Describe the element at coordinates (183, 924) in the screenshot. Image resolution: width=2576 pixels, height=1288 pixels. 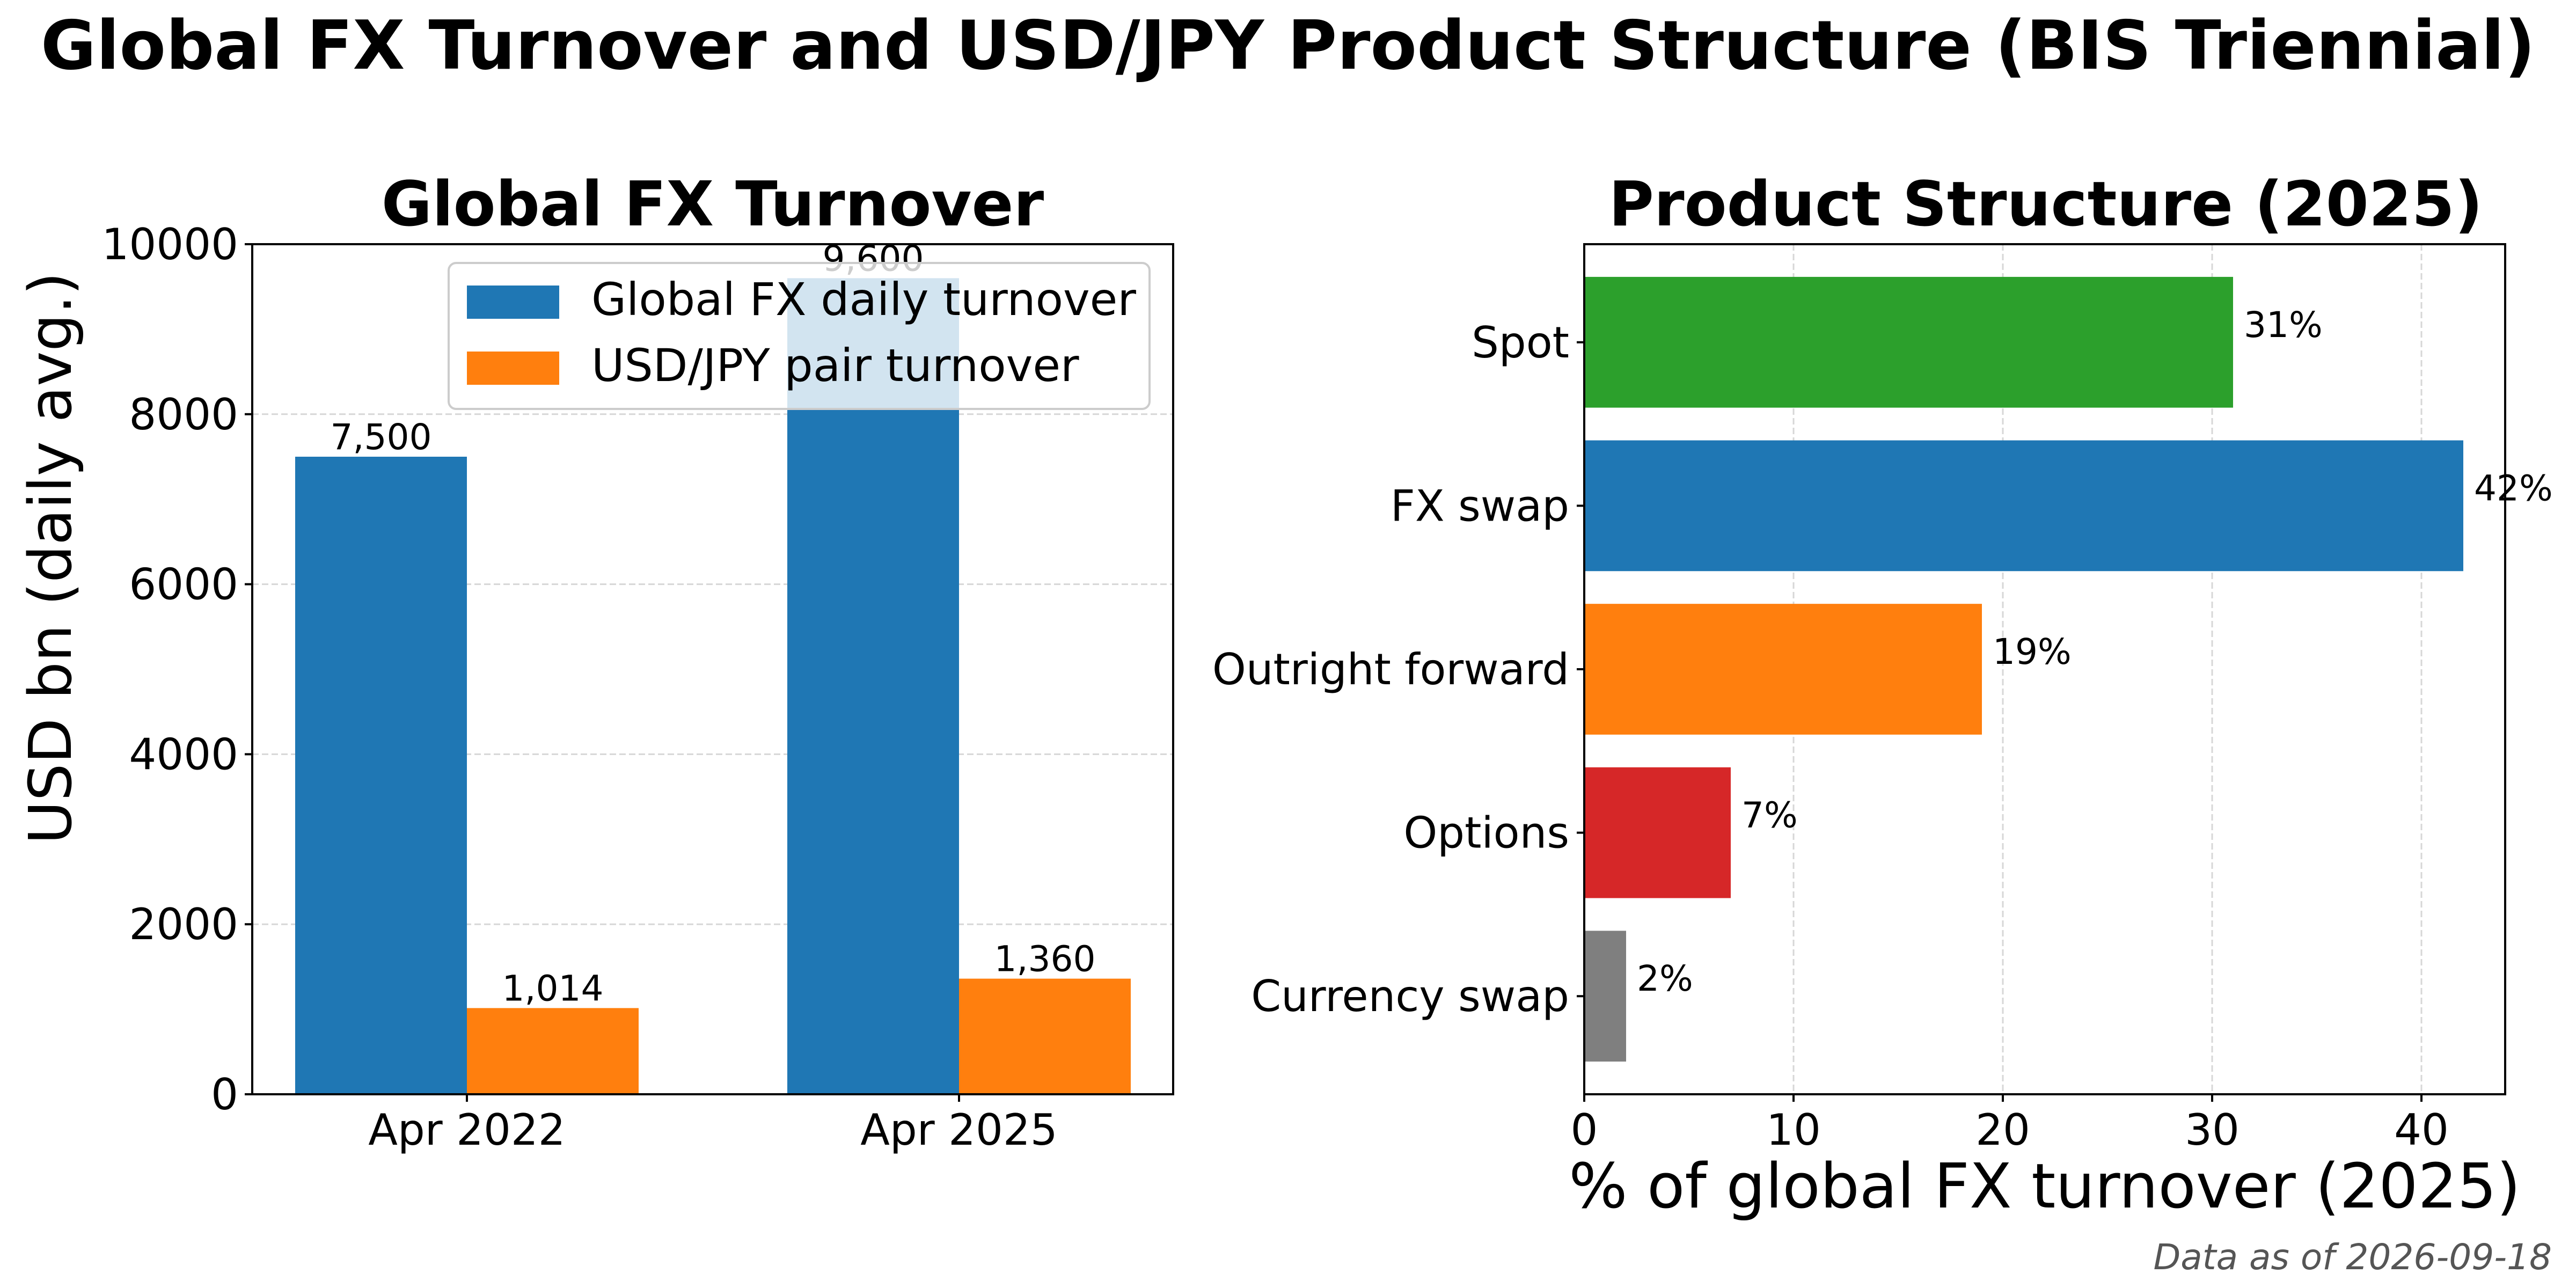
I see `left-y-tick-label: 2000` at that location.